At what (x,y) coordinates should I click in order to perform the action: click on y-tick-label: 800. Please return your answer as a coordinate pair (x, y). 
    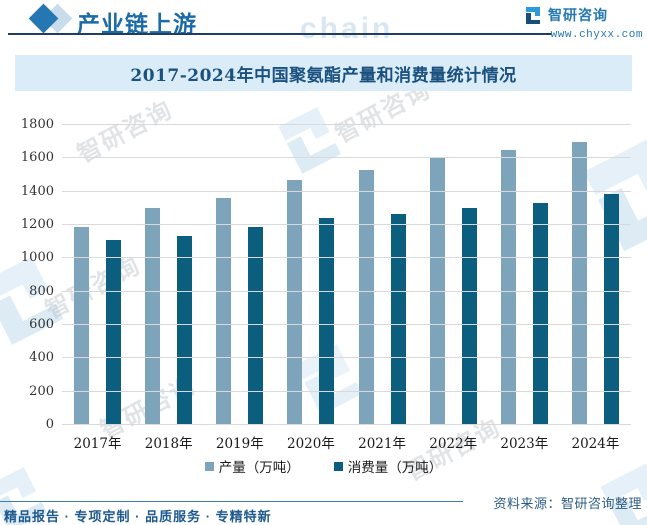
    Looking at the image, I should click on (41, 291).